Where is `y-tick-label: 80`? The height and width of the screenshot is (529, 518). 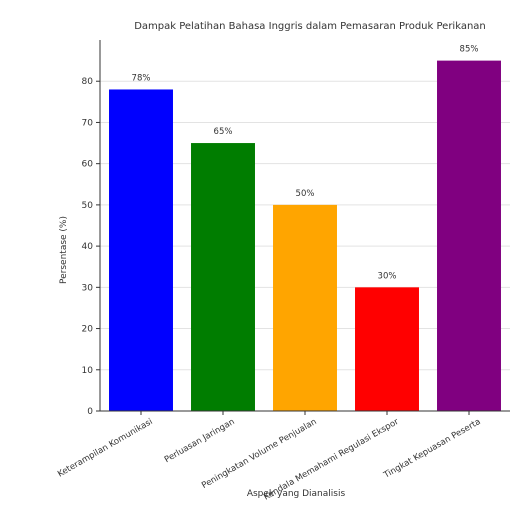
y-tick-label: 80 is located at coordinates (88, 82).